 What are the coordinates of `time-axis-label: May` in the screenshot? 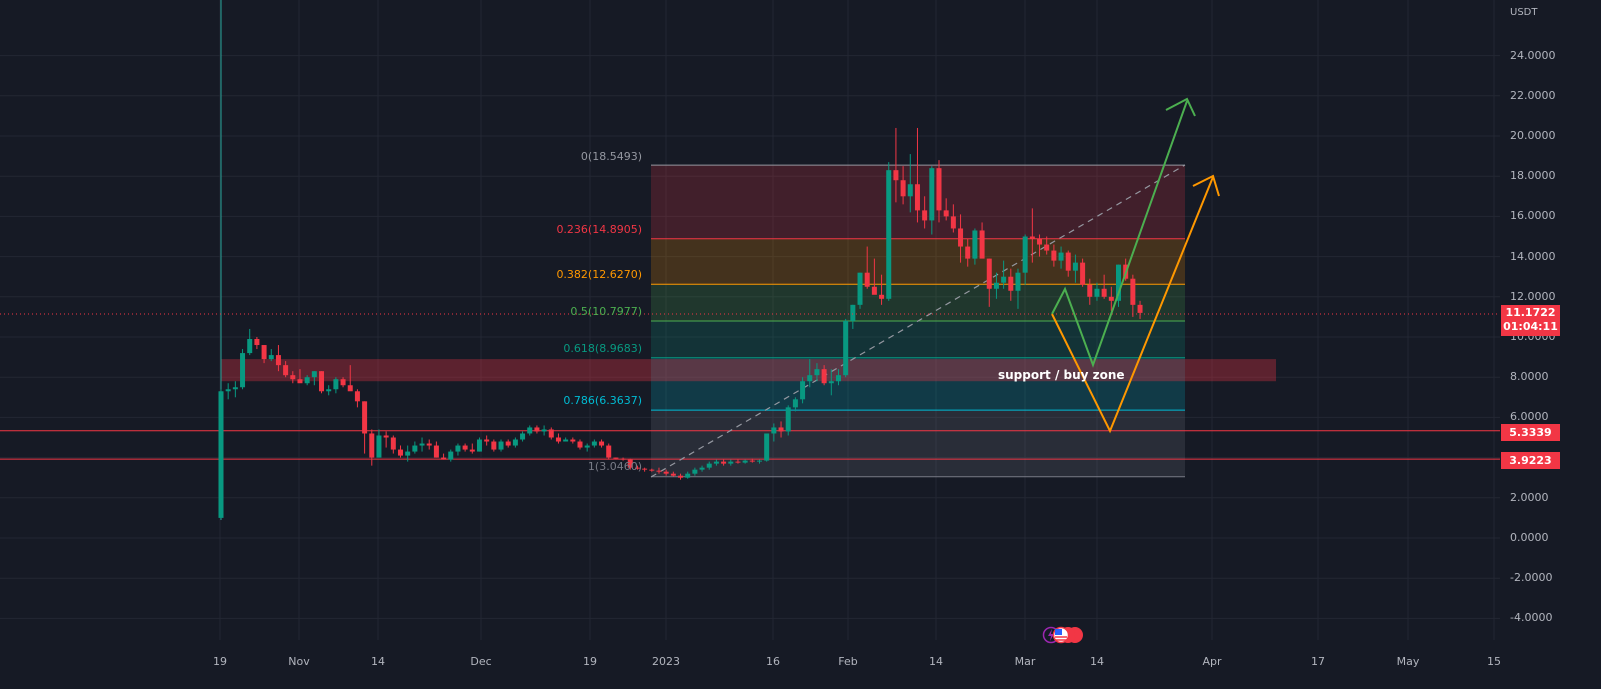 It's located at (1408, 661).